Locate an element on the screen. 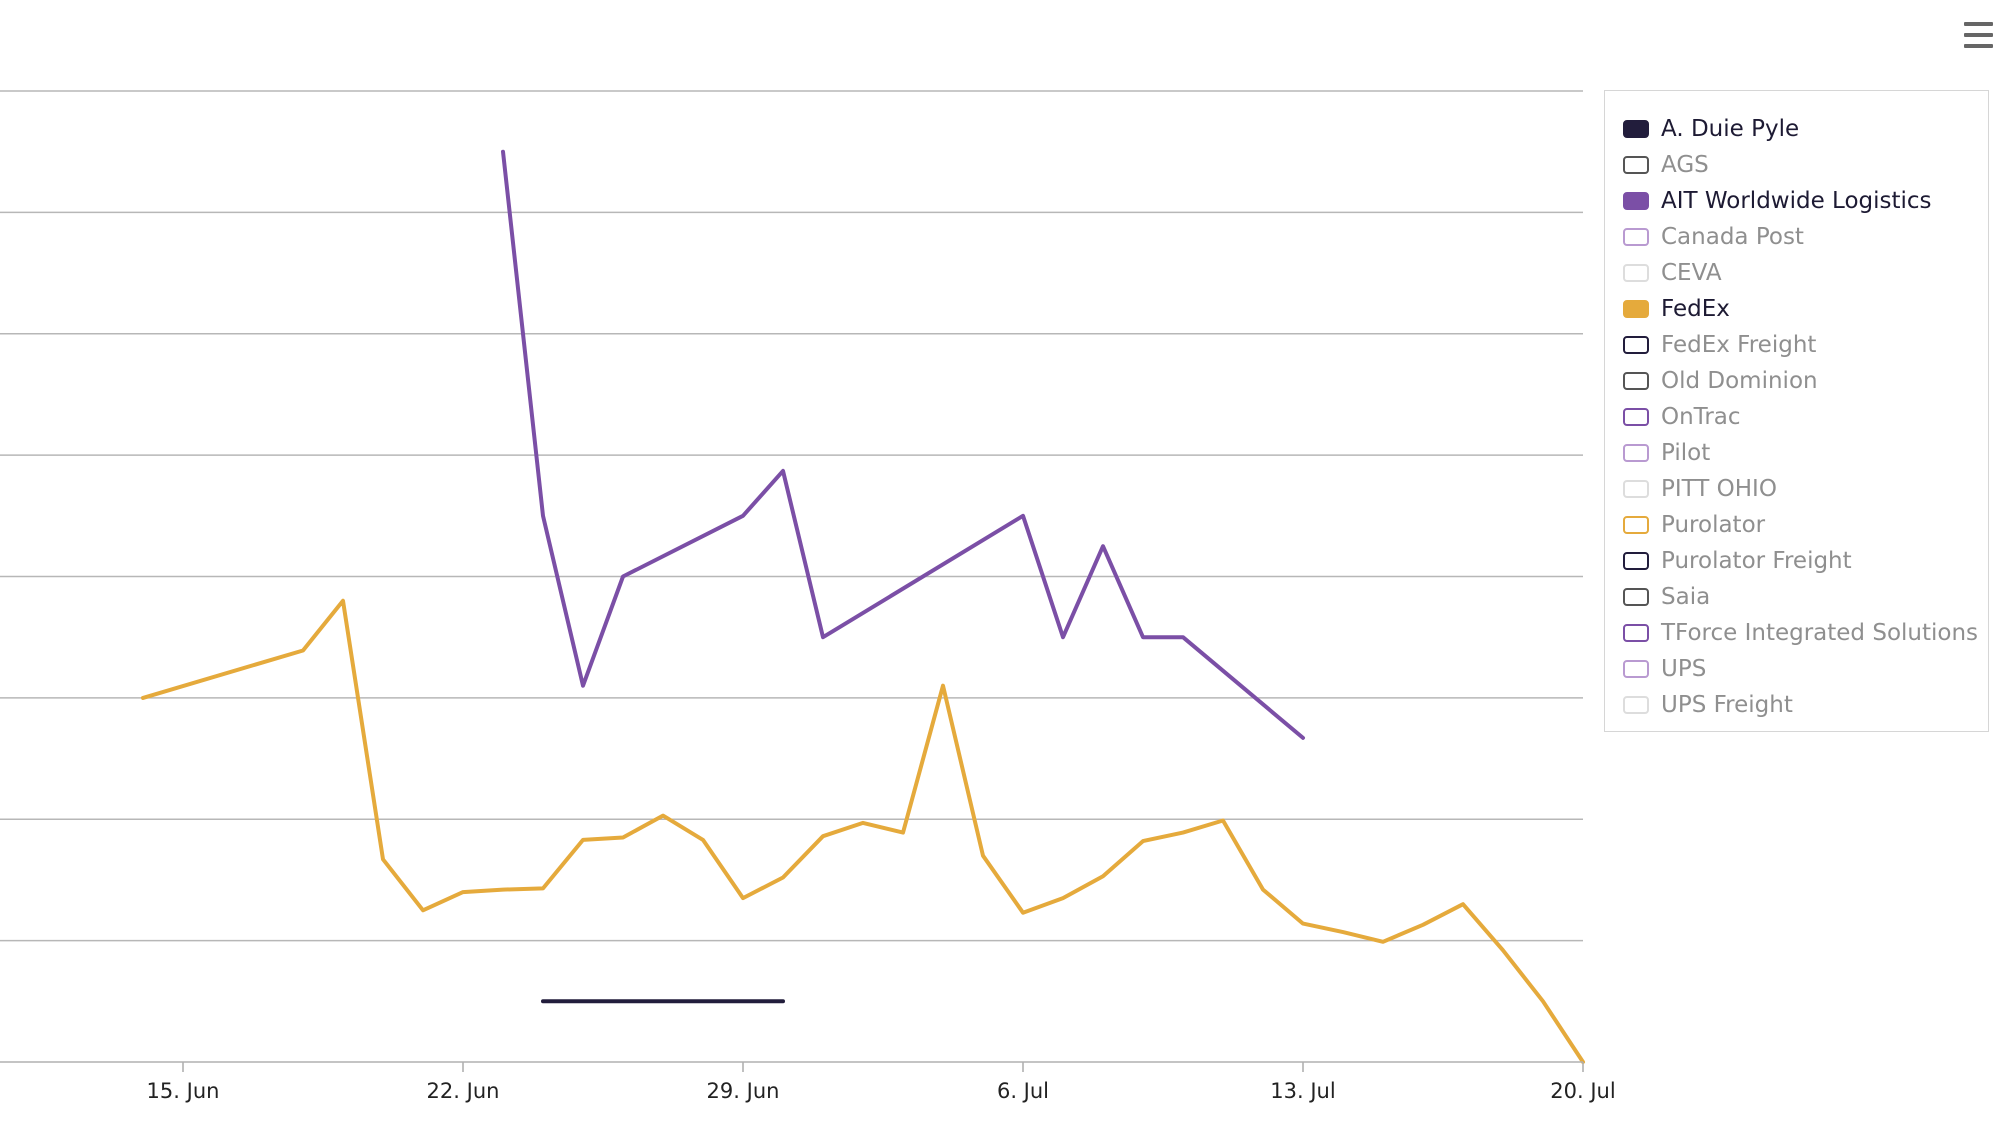 This screenshot has height=1136, width=2016. legend-item: Old Dominion is located at coordinates (1796, 381).